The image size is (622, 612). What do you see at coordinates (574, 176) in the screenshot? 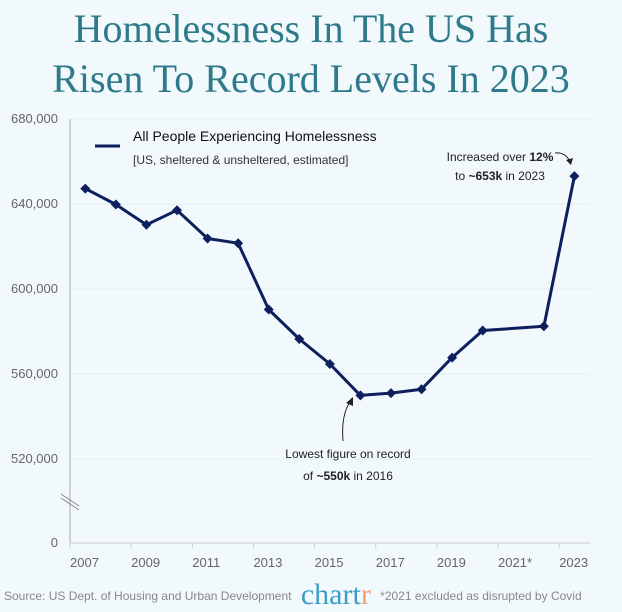
I see `data-point-2023` at bounding box center [574, 176].